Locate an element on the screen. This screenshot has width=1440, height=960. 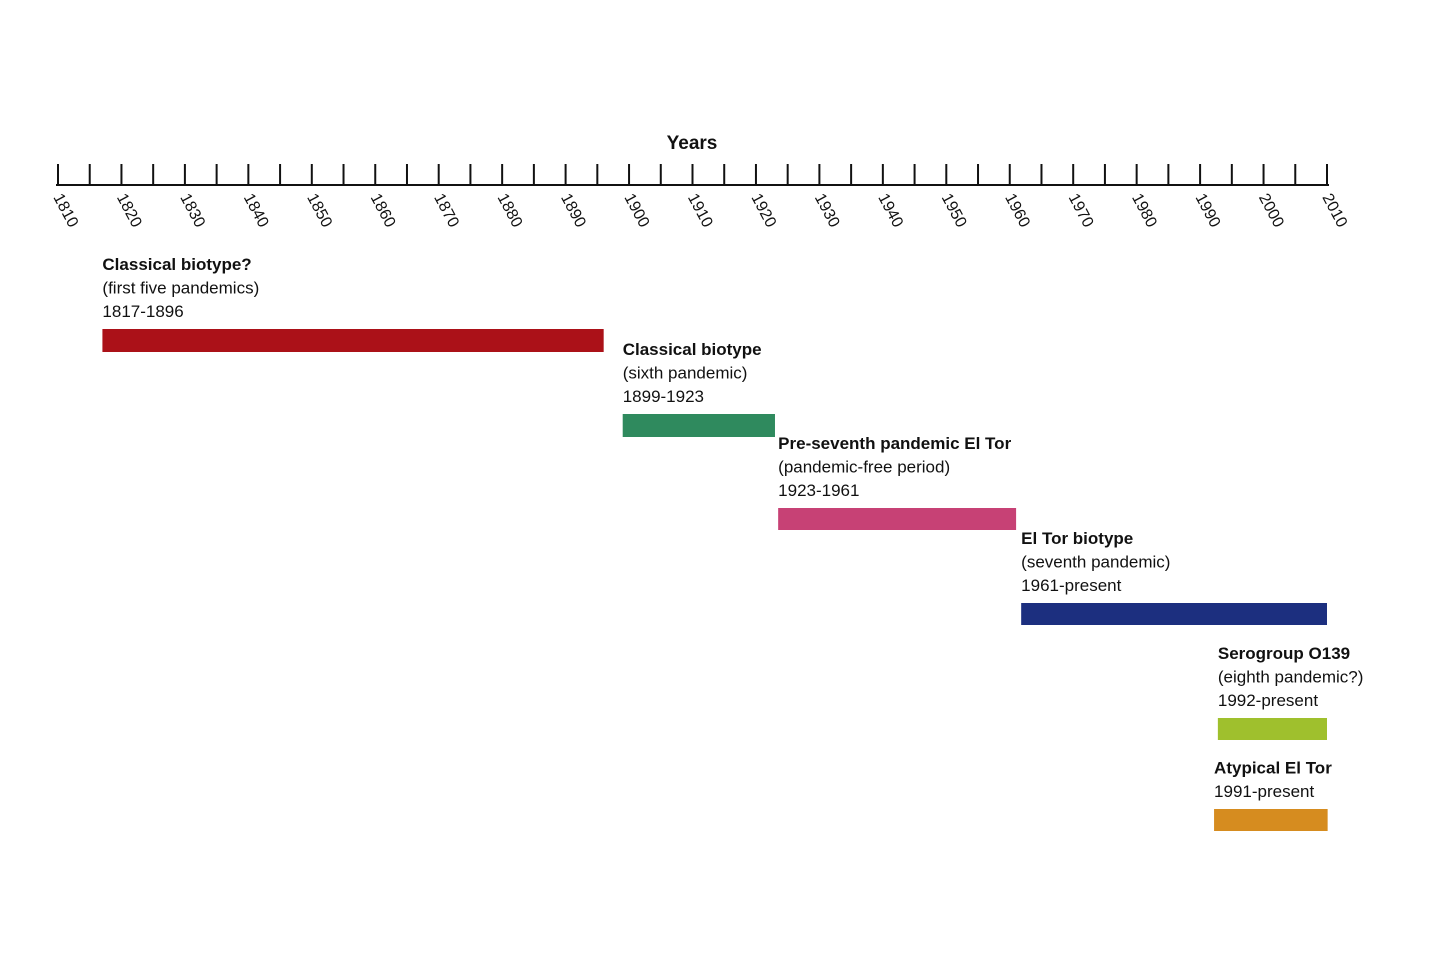
axis-tick-label: 1960 is located at coordinates (1017, 210).